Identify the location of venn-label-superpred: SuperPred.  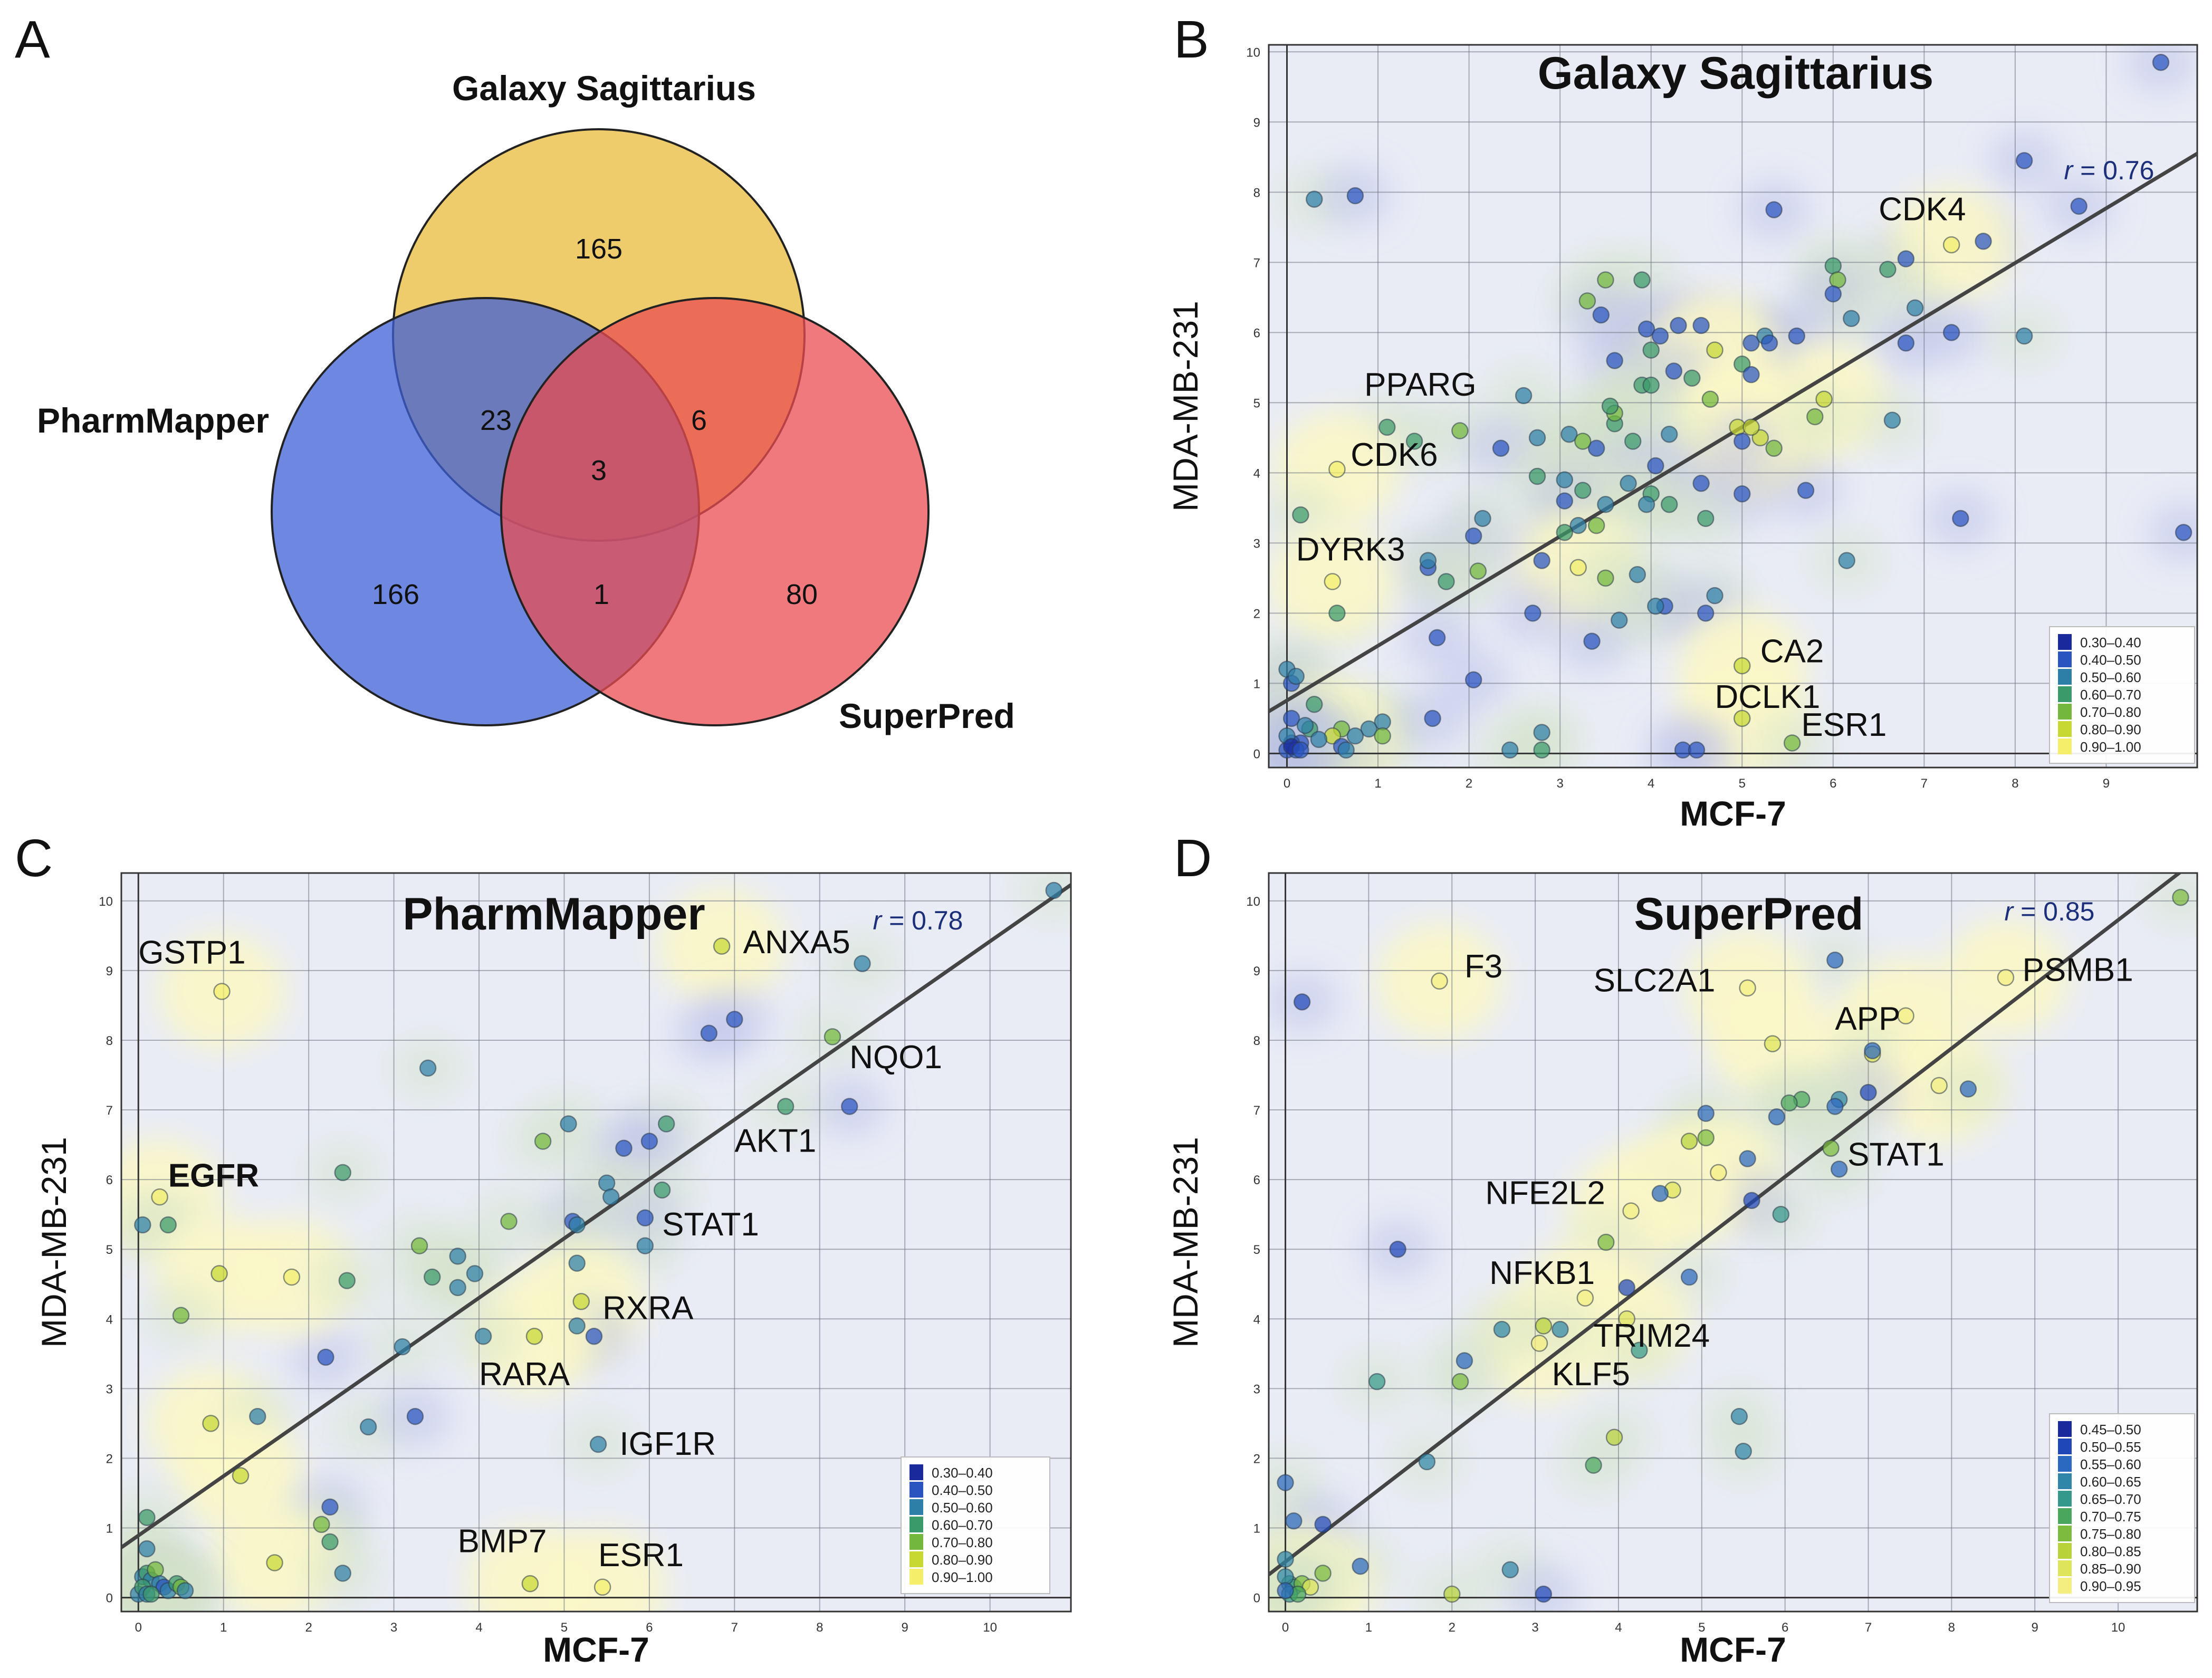
(927, 715).